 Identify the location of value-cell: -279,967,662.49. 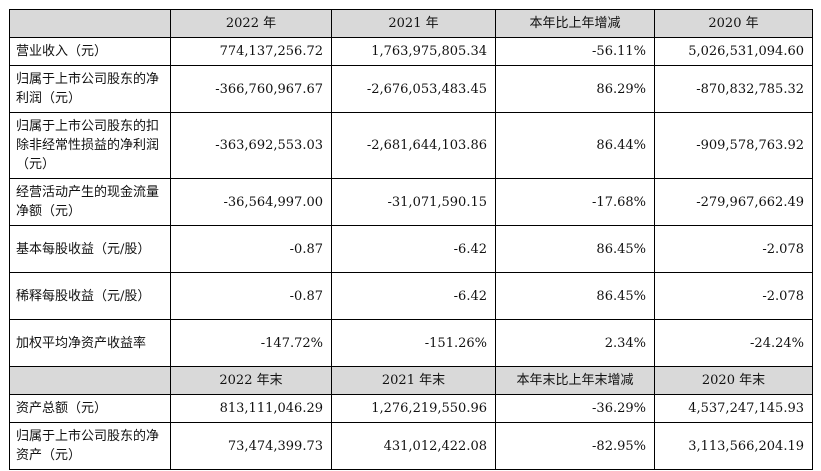
(733, 202).